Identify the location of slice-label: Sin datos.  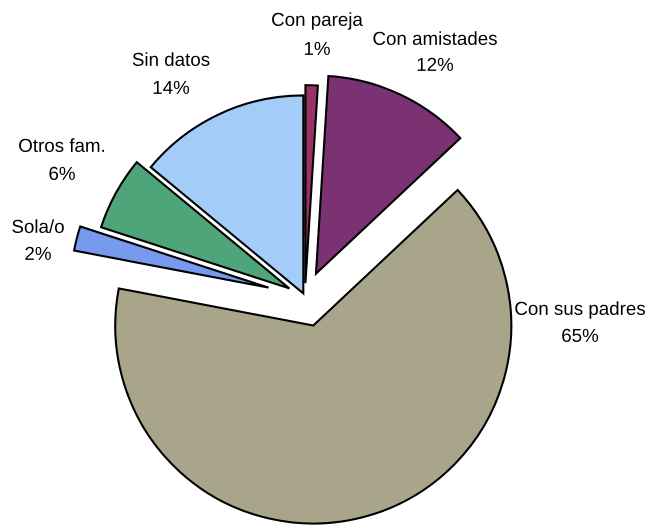
(171, 59).